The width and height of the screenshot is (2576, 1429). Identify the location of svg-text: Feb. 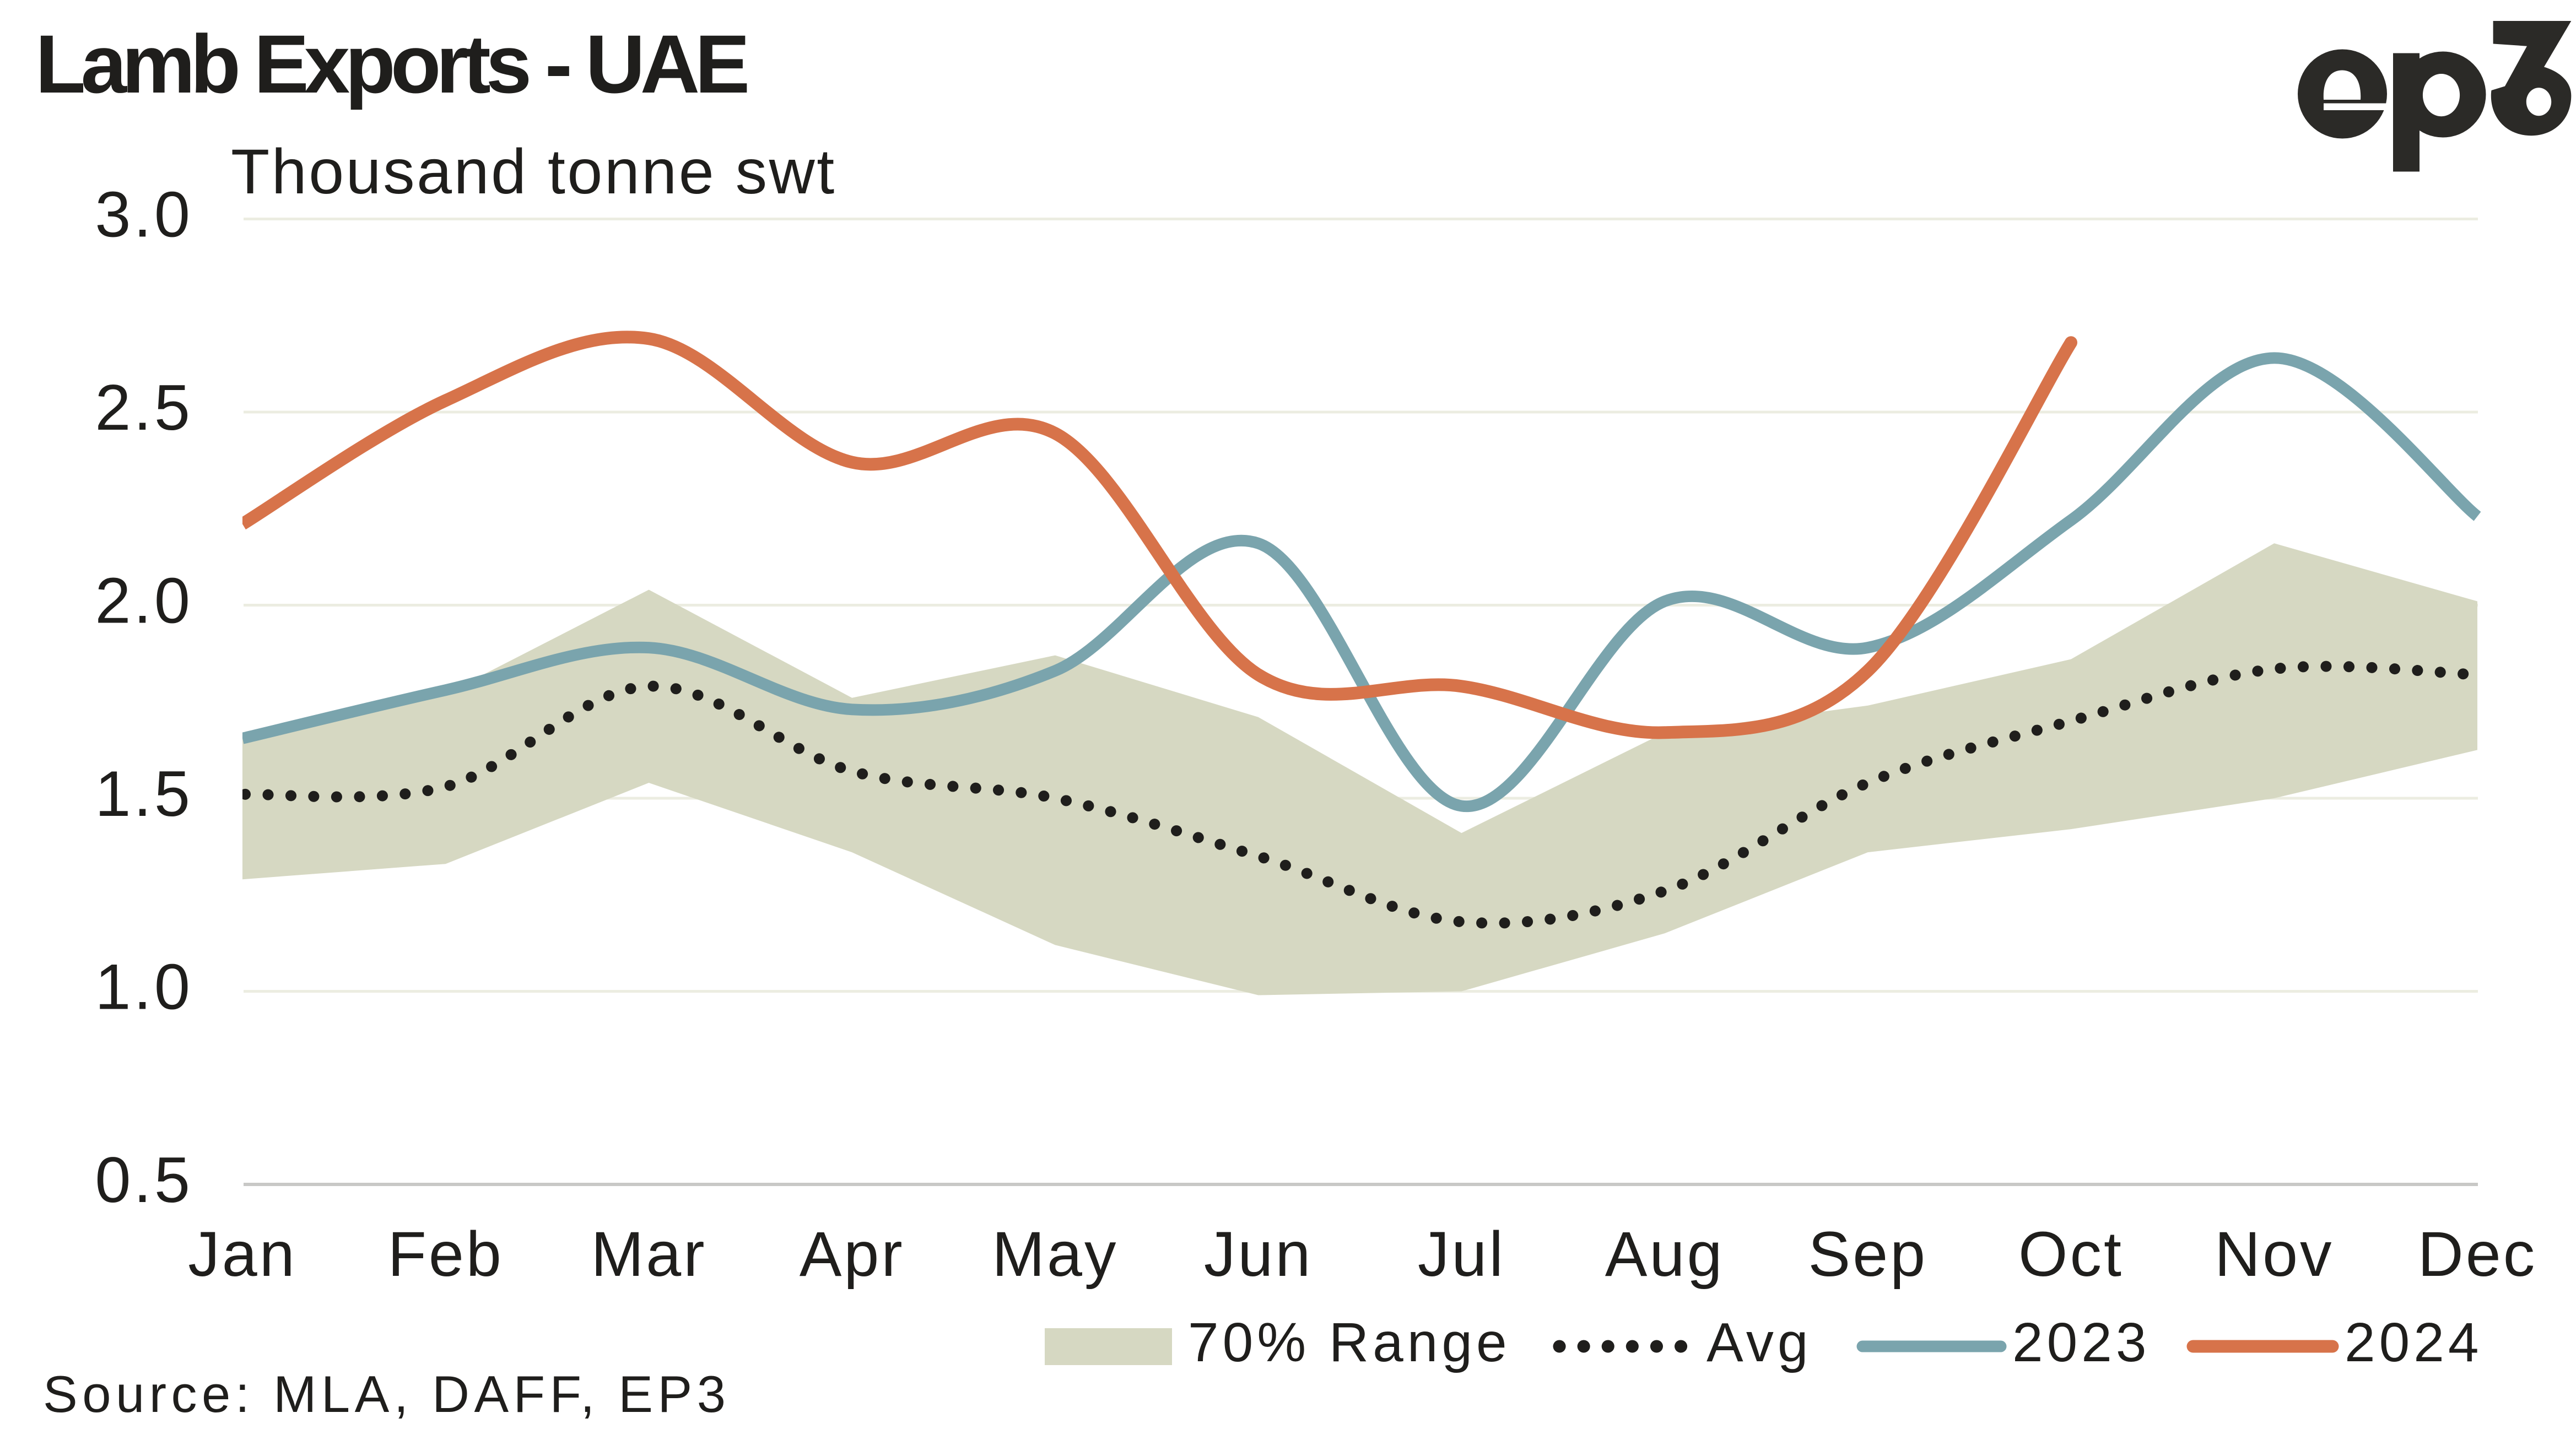
(446, 1254).